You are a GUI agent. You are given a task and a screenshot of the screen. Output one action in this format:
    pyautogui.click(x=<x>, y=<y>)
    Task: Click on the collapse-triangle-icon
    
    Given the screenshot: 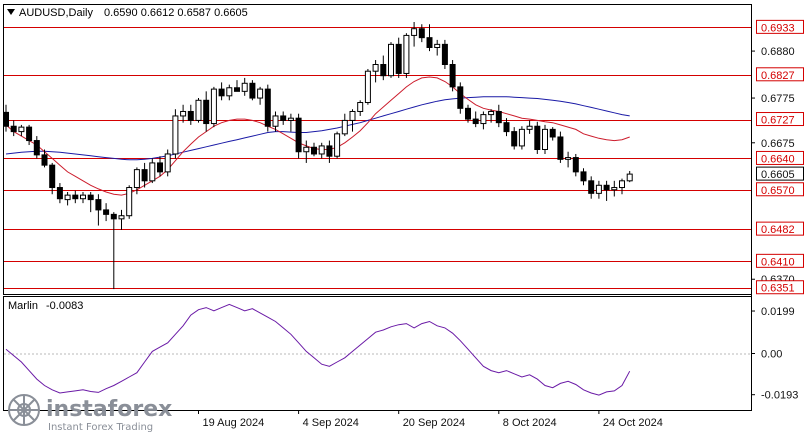 What is the action you would take?
    pyautogui.click(x=11, y=12)
    